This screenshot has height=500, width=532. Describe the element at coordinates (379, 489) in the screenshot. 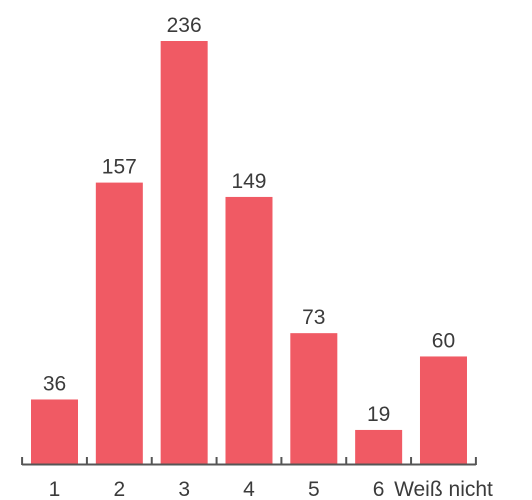

I see `x-tick-label-6: 6` at that location.